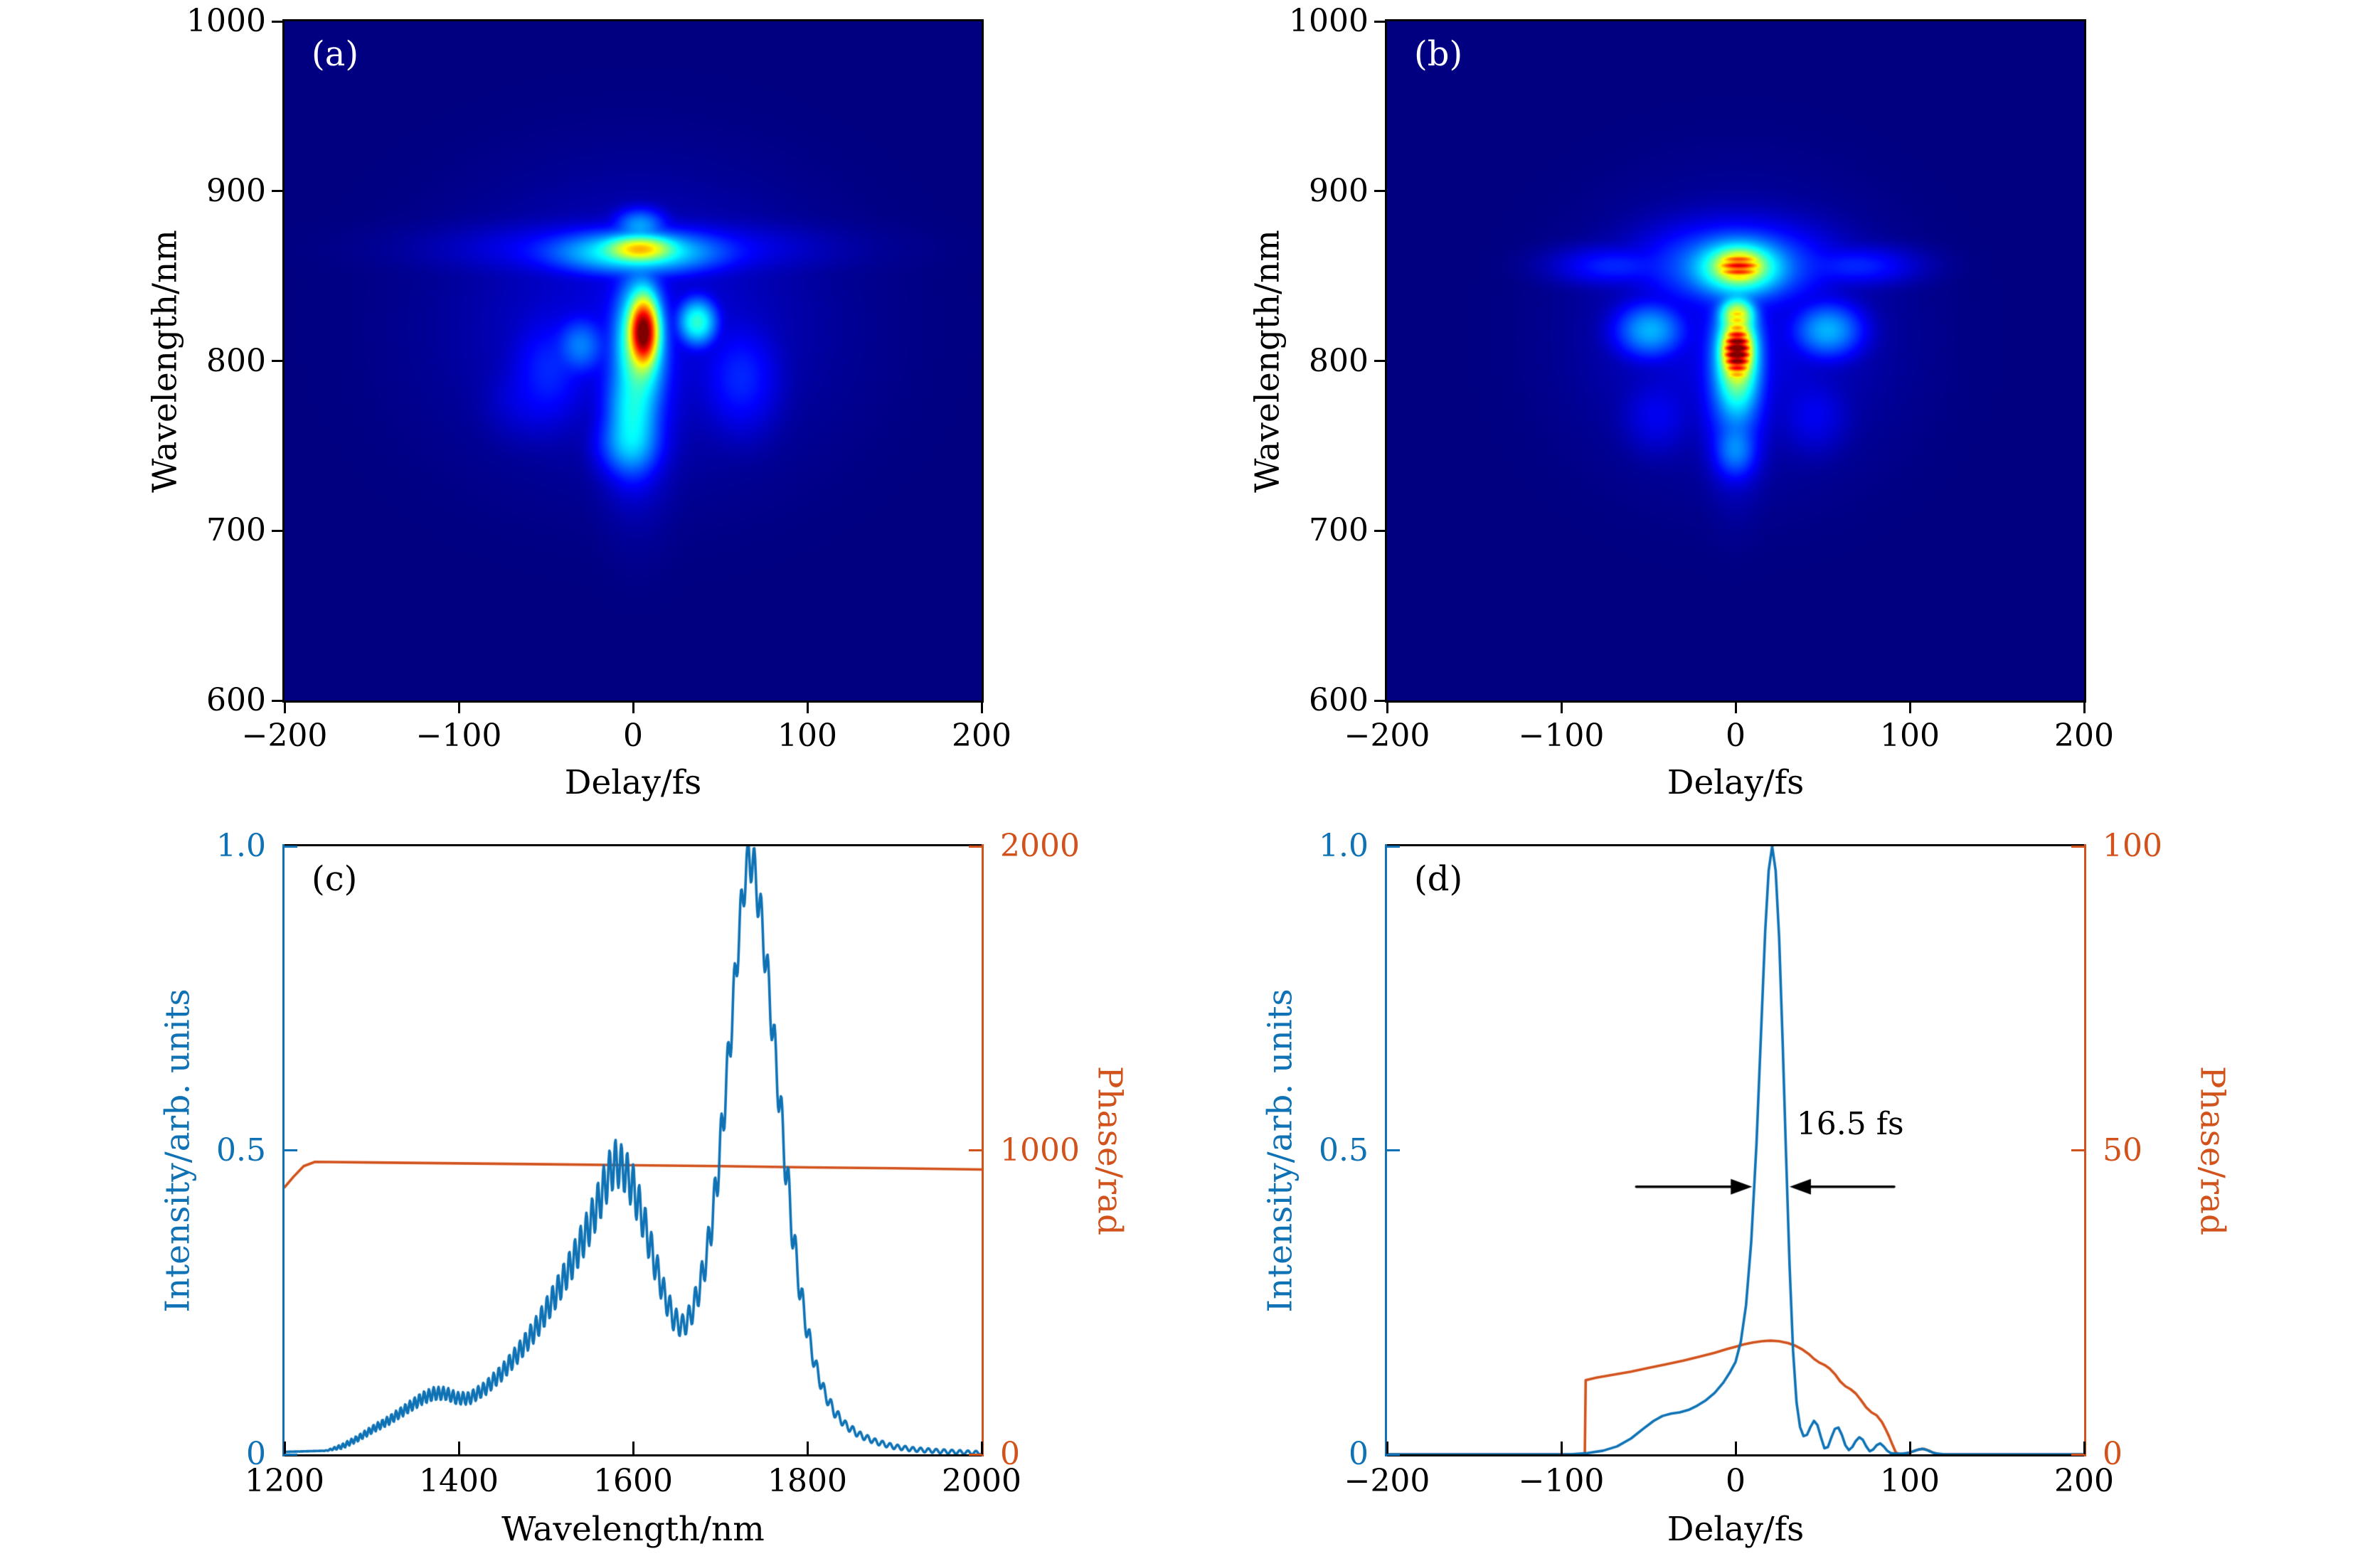 This screenshot has height=1561, width=2380. Describe the element at coordinates (335, 879) in the screenshot. I see `panel-label-c: (c)` at that location.